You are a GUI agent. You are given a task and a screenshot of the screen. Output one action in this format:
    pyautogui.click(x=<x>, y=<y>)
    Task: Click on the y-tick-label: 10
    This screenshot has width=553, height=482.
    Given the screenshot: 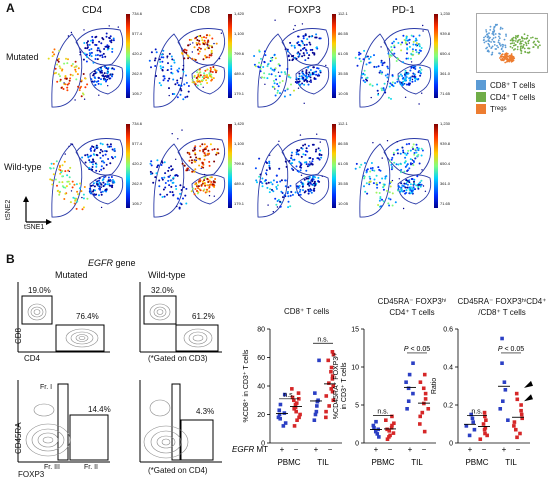 What is the action you would take?
    pyautogui.click(x=355, y=368)
    